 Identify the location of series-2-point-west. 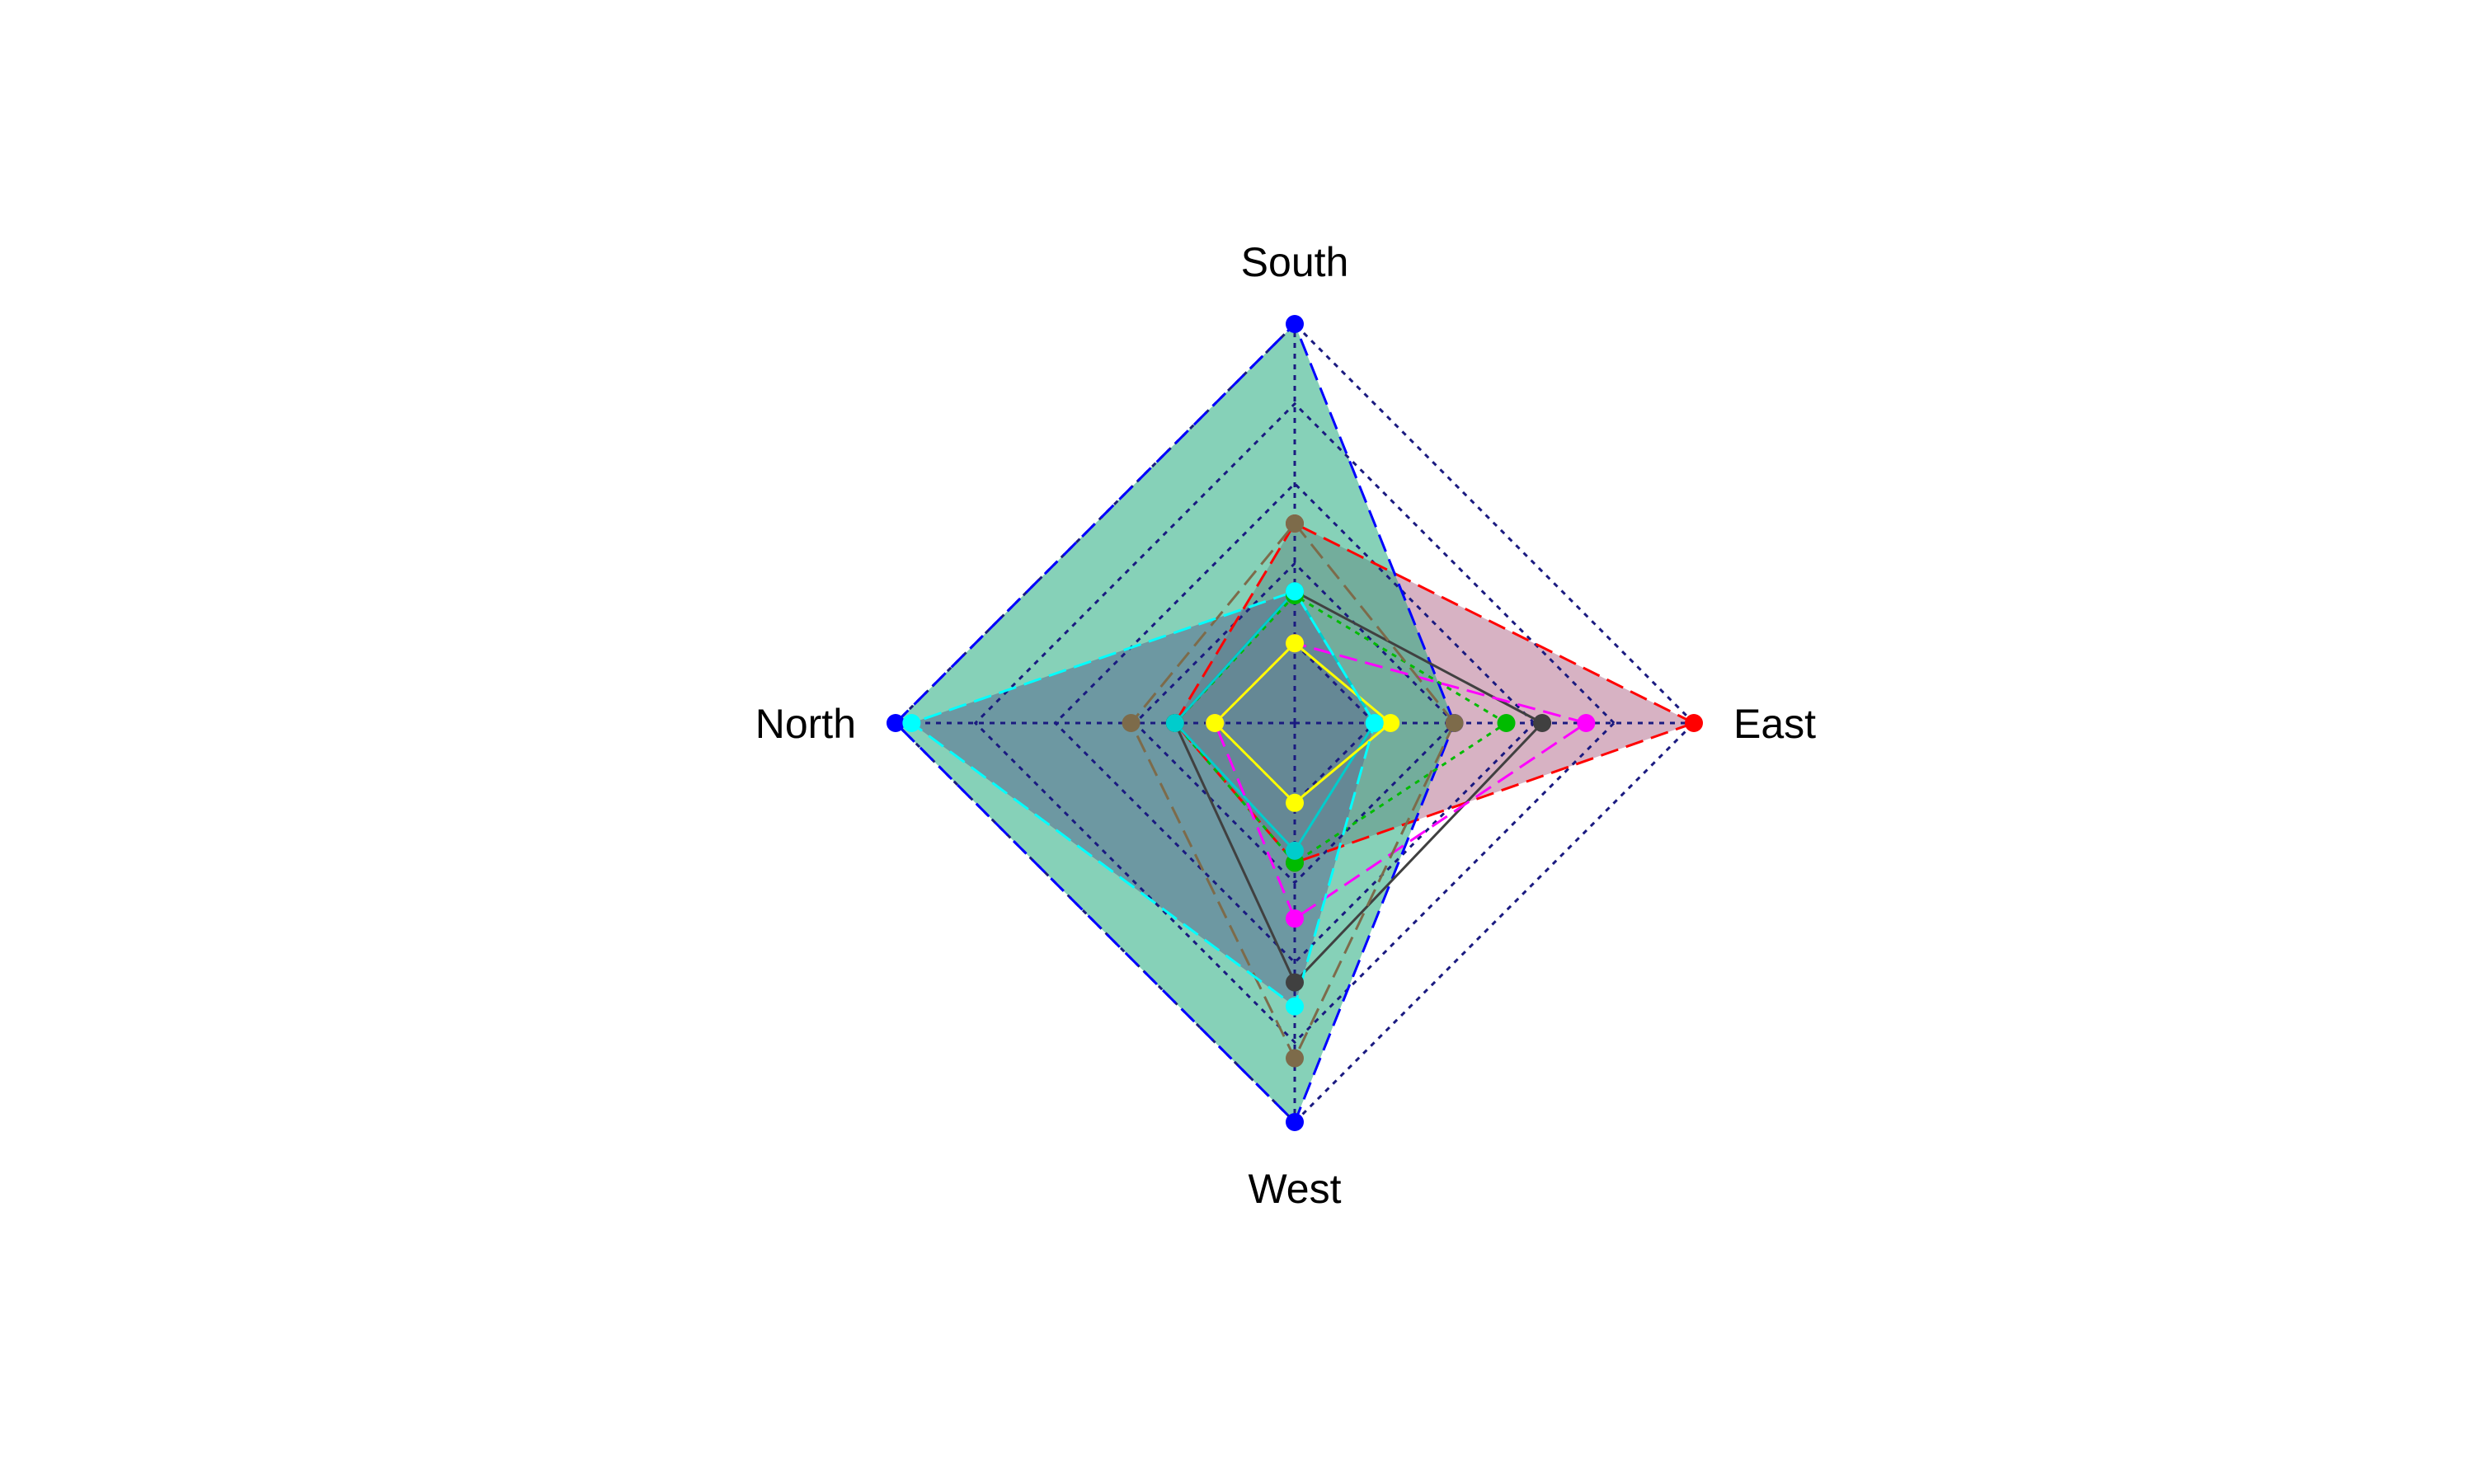
(1295, 1122).